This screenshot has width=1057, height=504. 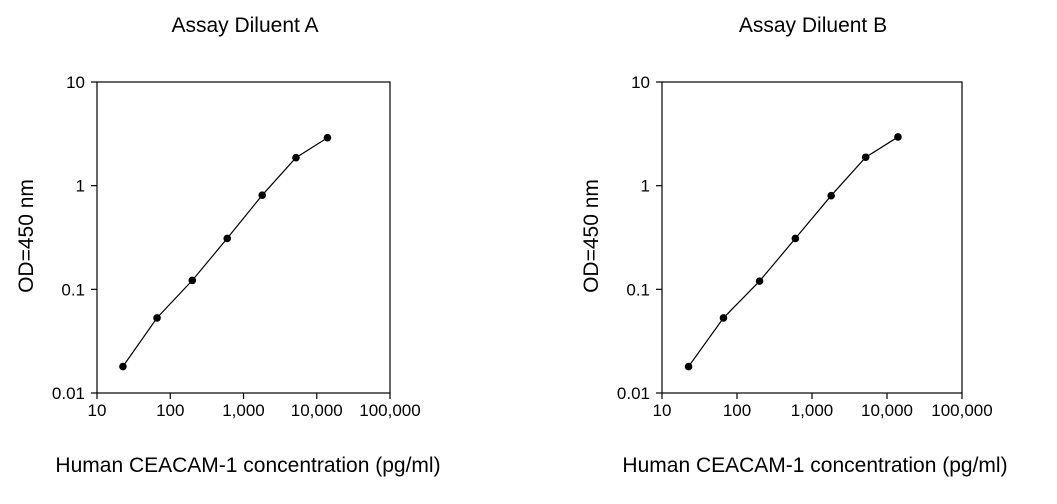 I want to click on chart-title: Assay Diluent A, so click(x=244, y=25).